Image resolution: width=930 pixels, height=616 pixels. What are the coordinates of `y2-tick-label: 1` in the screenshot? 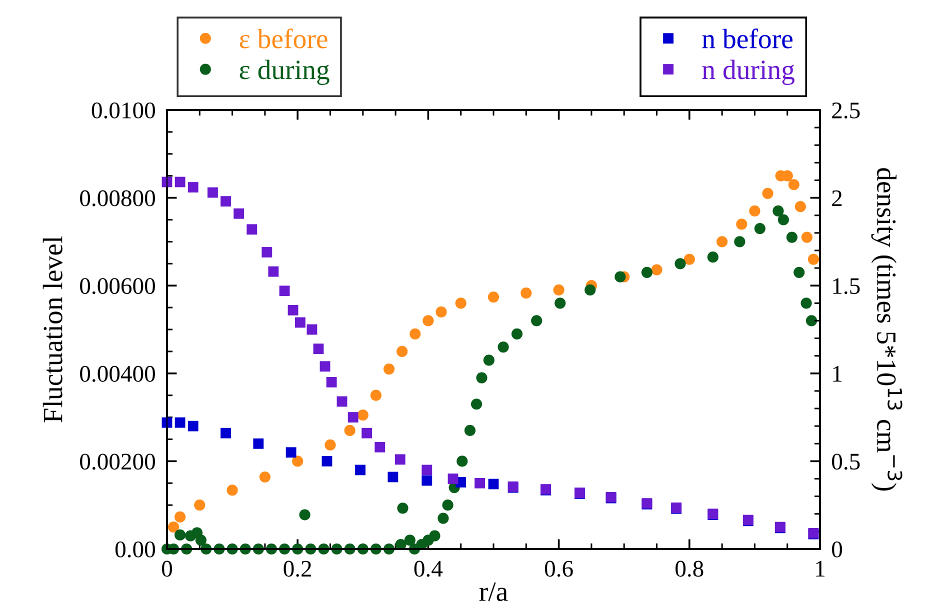 It's located at (837, 374).